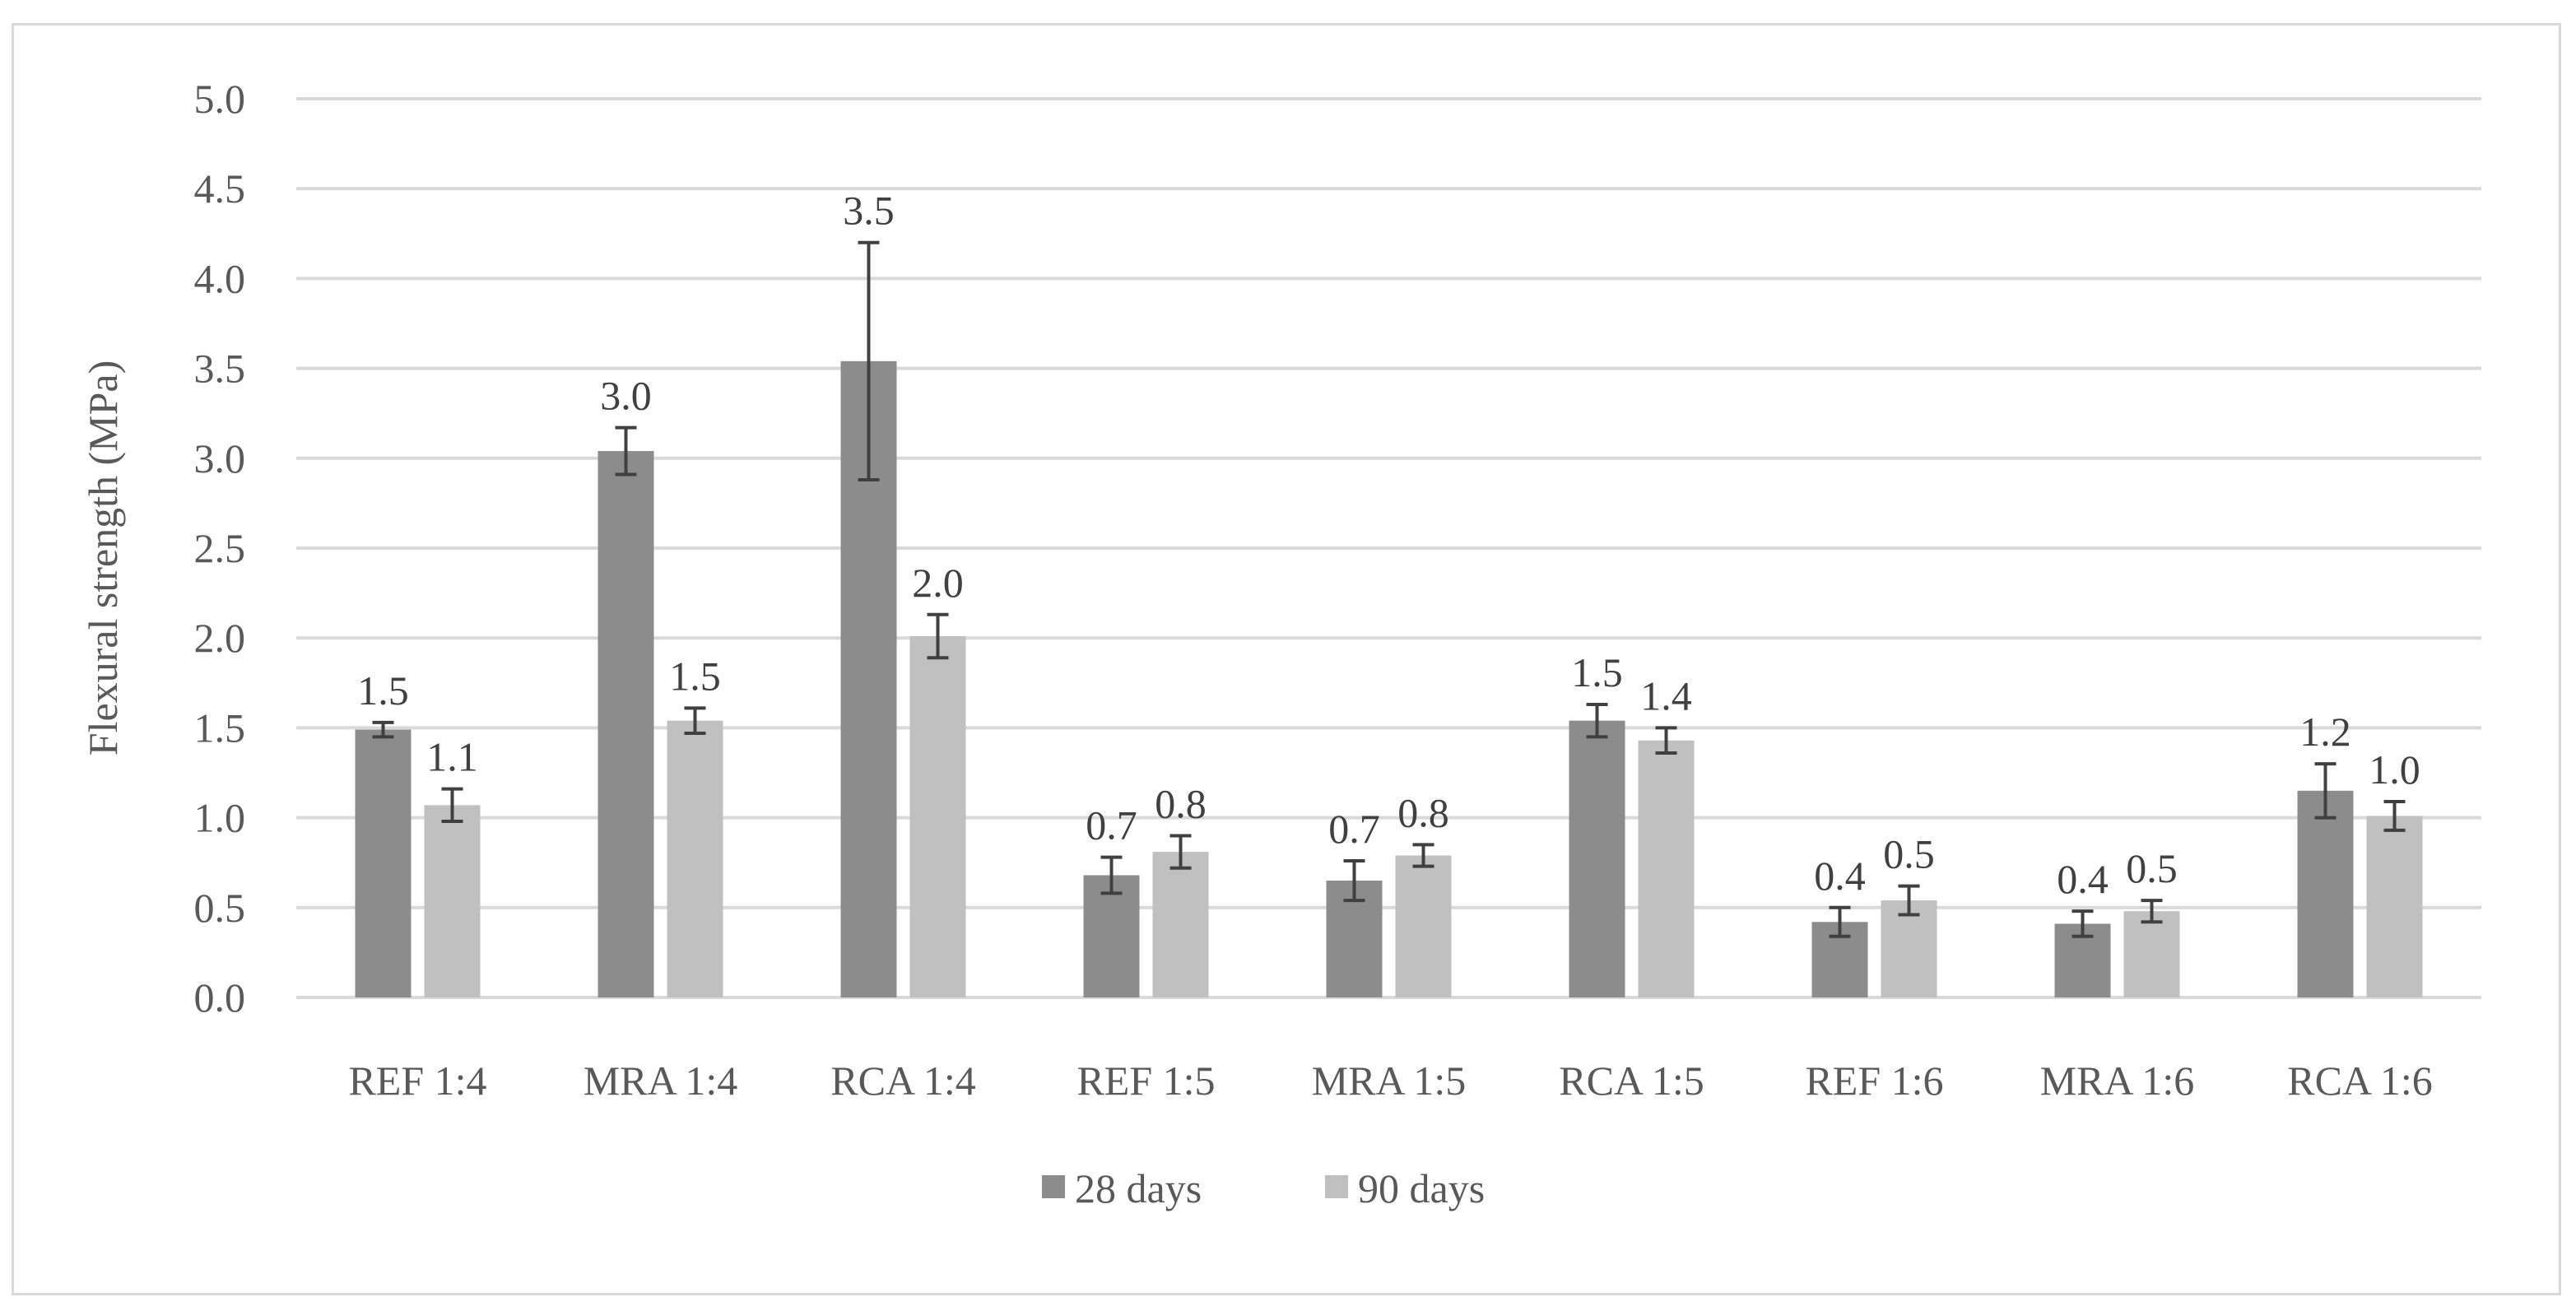 This screenshot has width=2576, height=1311. I want to click on y-tick-label: 4.0, so click(220, 278).